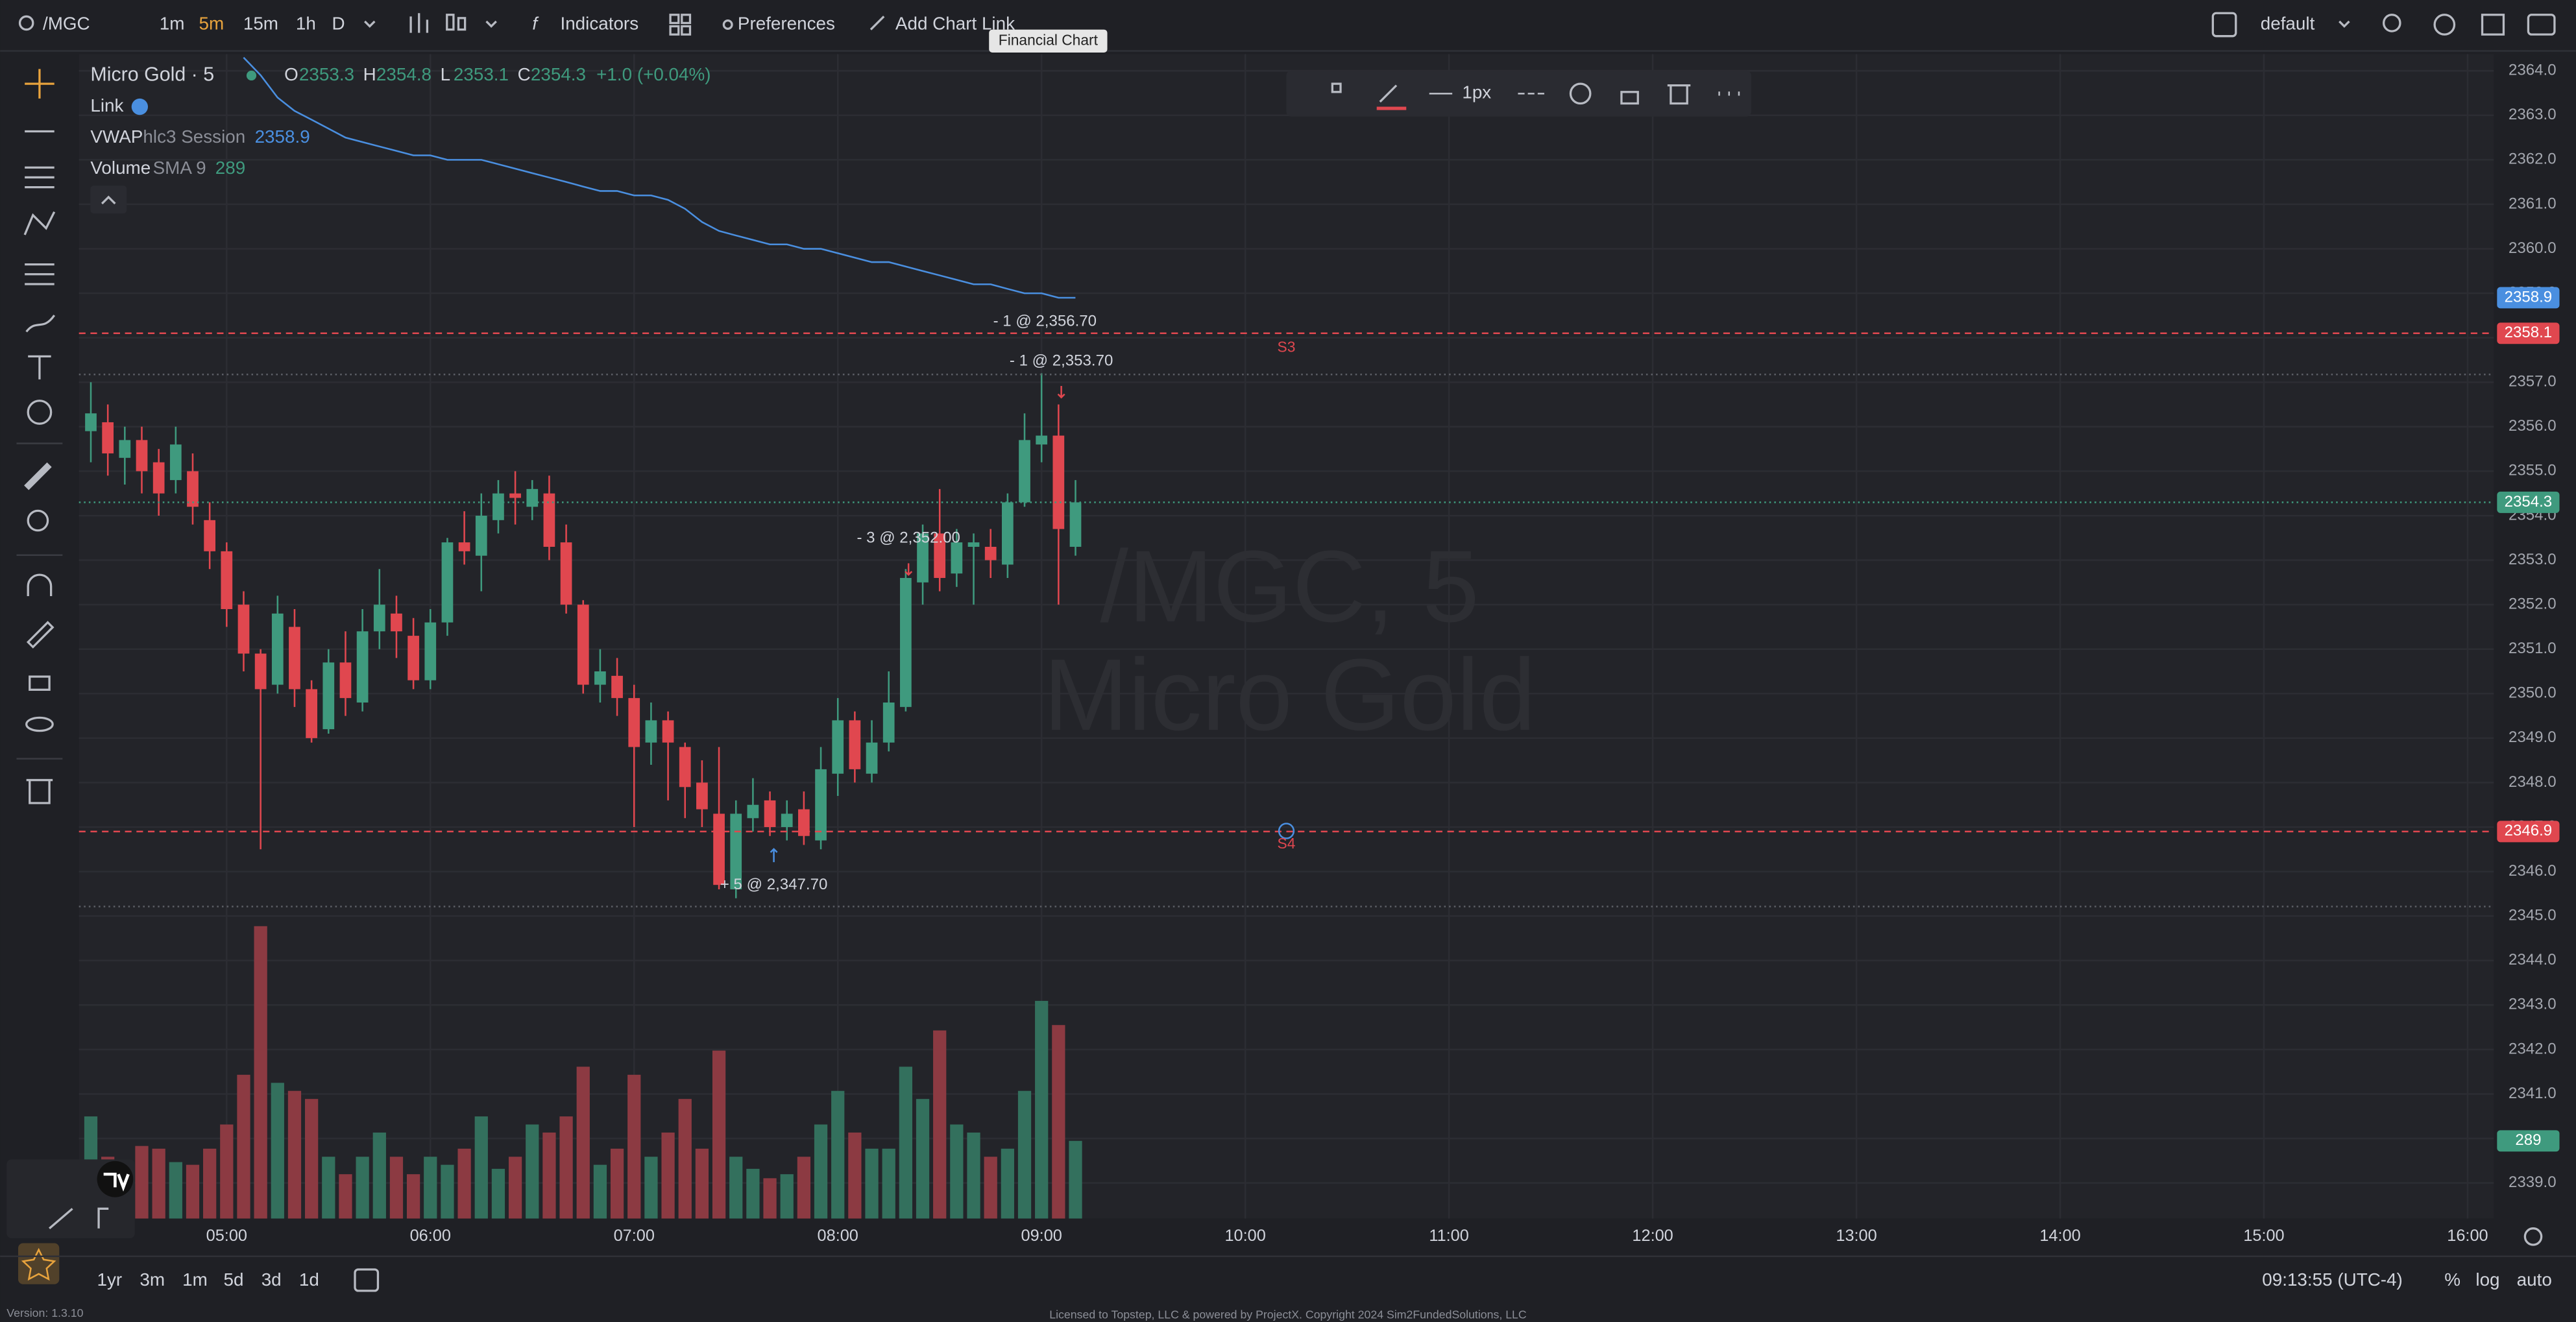 This screenshot has height=1322, width=2576. What do you see at coordinates (152, 1279) in the screenshot?
I see `range: 3m` at bounding box center [152, 1279].